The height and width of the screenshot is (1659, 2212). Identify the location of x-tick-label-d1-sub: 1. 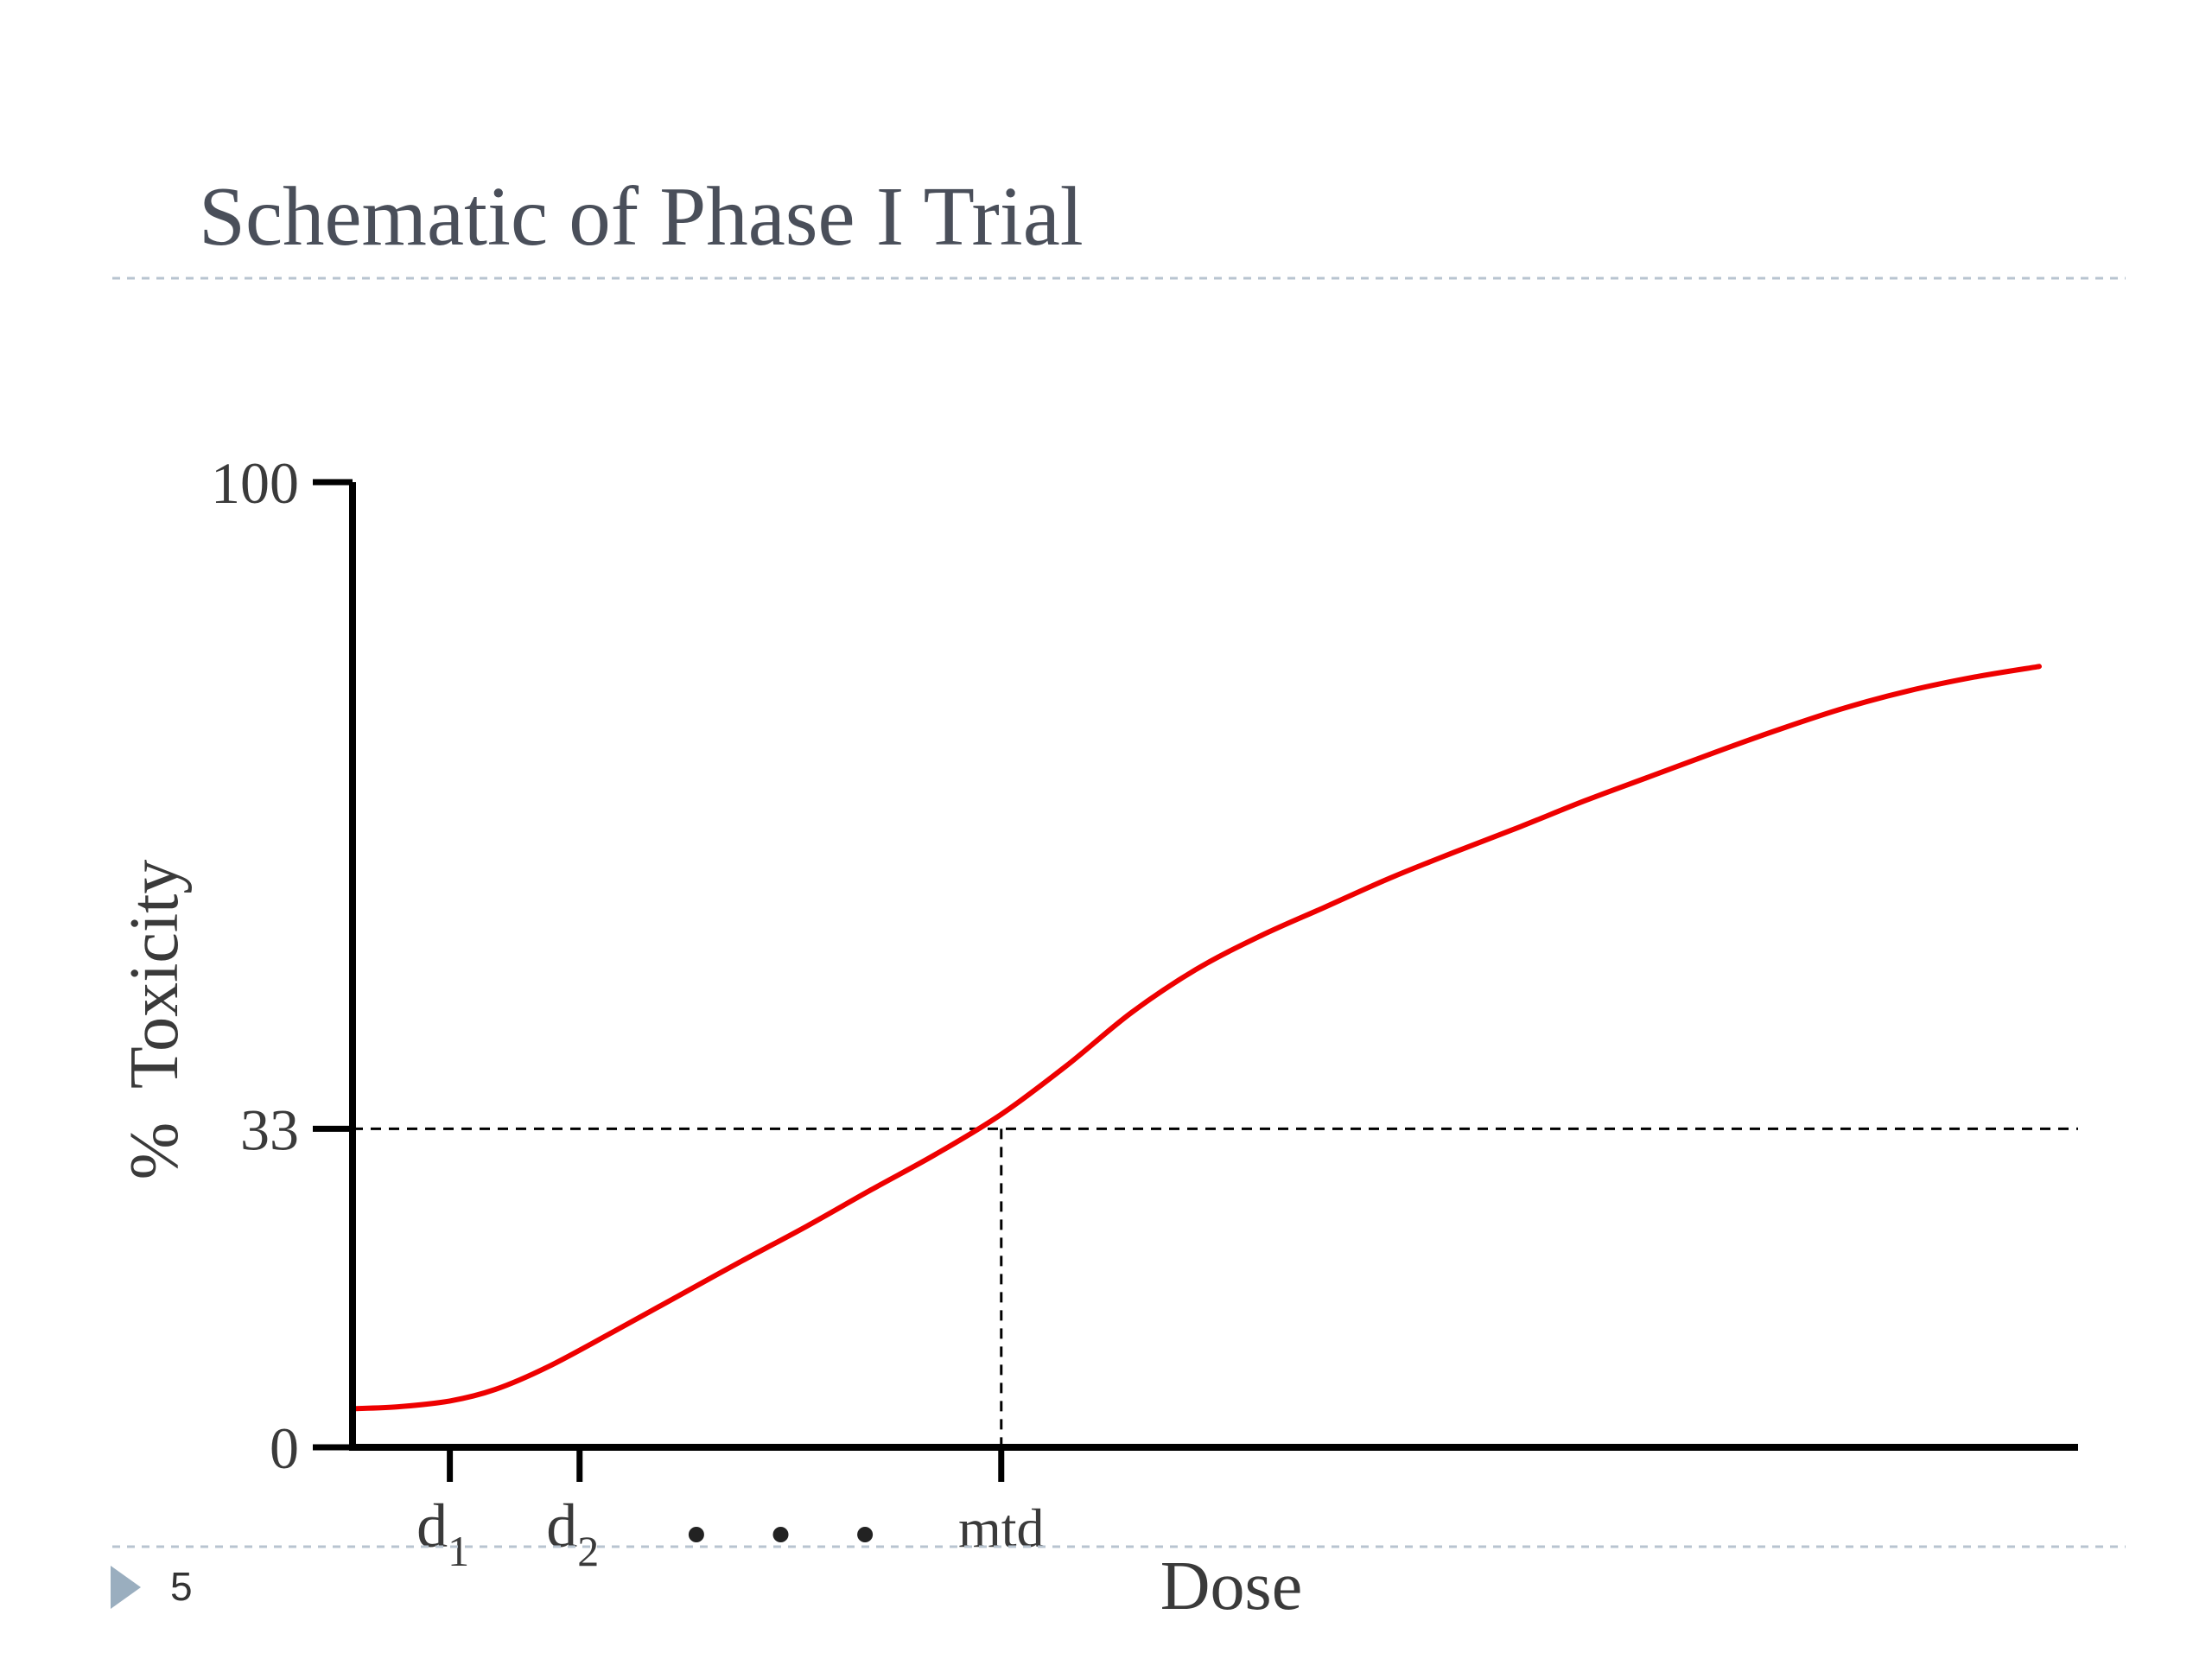
(458, 1551).